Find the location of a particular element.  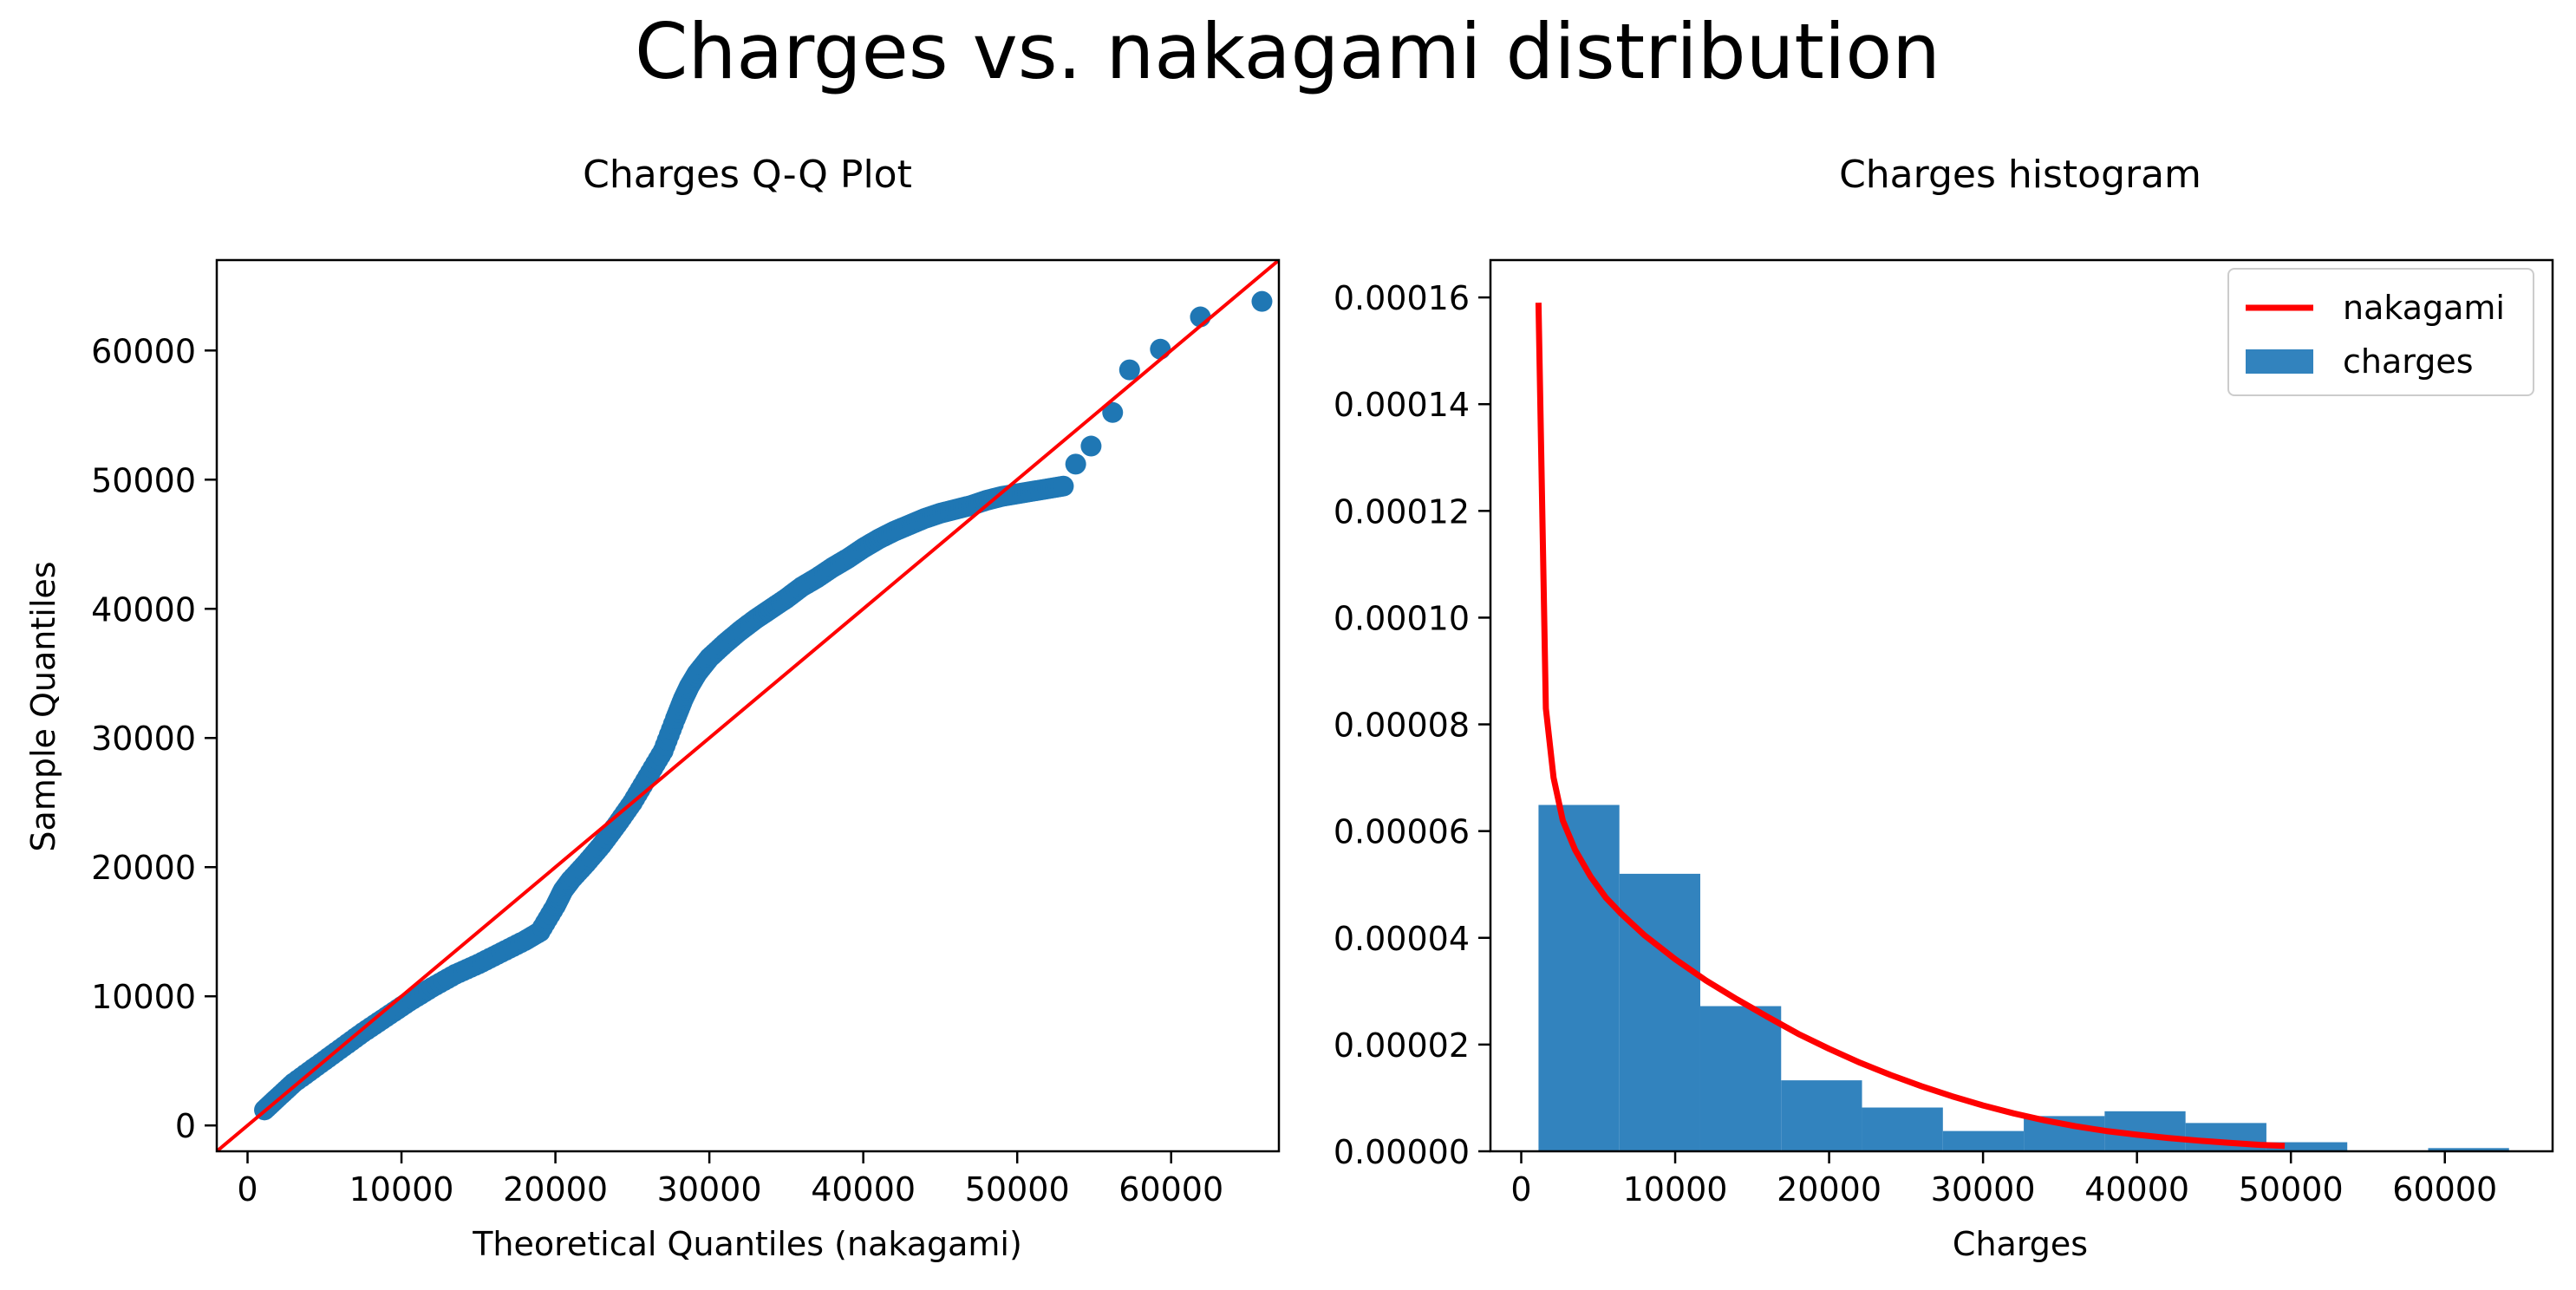

qq-x-tick-label: 50000 is located at coordinates (1018, 1190).